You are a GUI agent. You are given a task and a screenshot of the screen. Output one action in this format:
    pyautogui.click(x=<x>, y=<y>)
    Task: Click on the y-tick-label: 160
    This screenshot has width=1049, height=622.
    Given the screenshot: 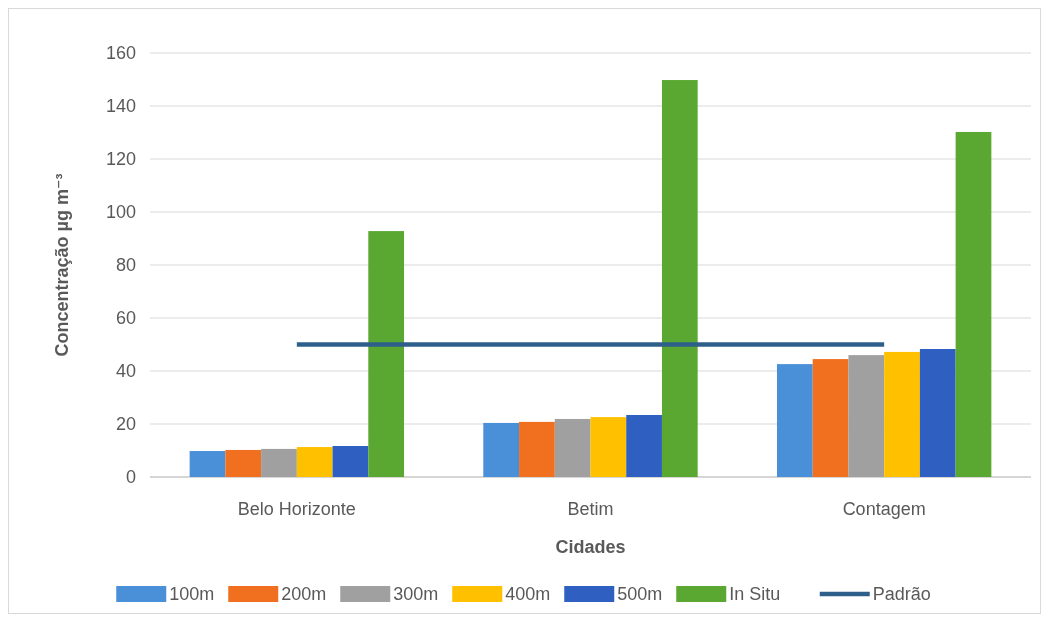 What is the action you would take?
    pyautogui.click(x=120, y=53)
    